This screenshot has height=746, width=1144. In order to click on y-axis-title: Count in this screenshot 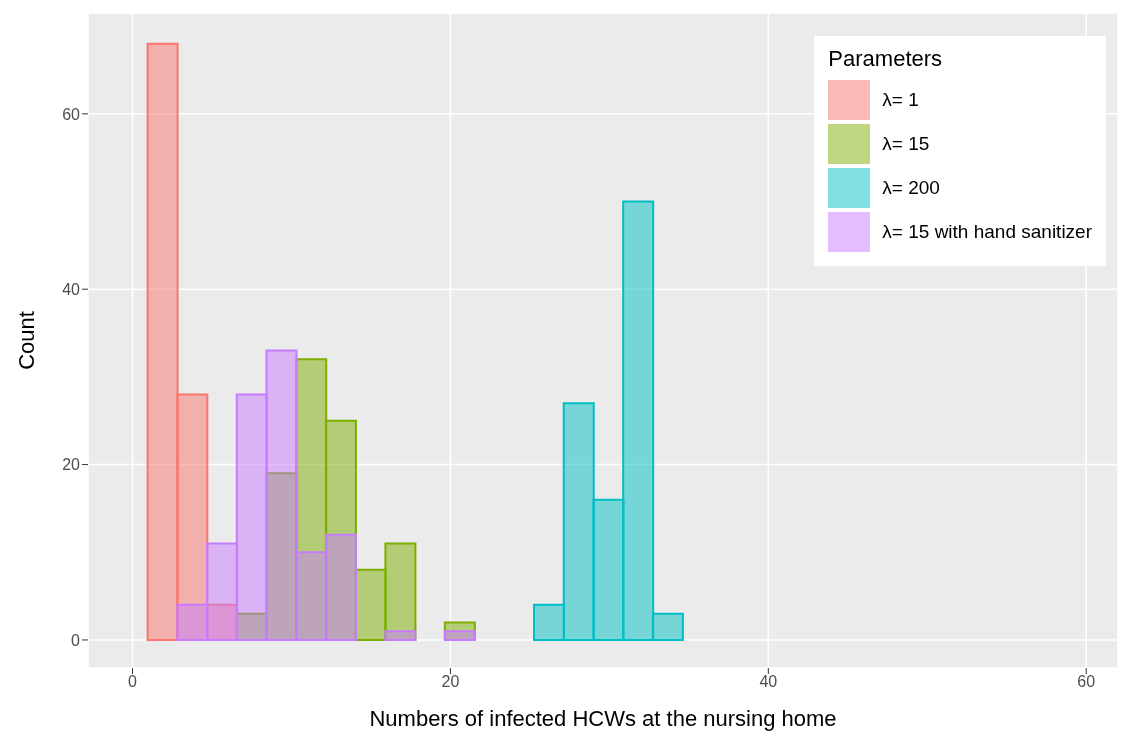, I will do `click(26, 340)`.